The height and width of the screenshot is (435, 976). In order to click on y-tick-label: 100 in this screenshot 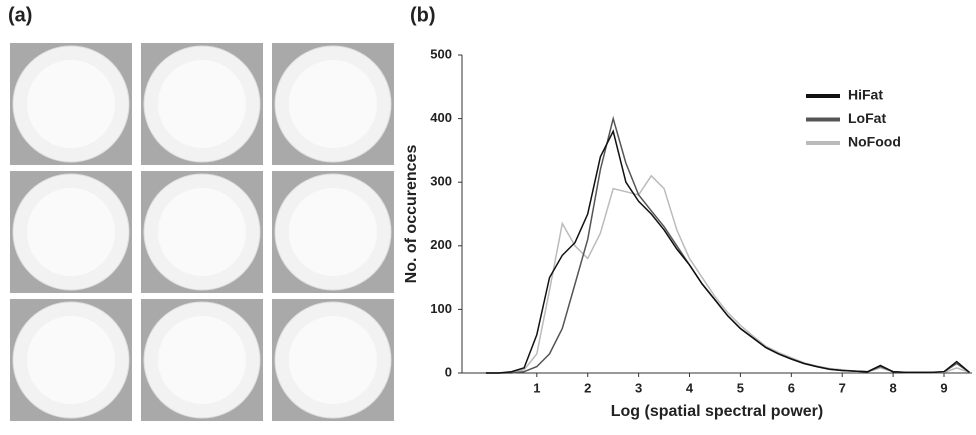, I will do `click(441, 308)`.